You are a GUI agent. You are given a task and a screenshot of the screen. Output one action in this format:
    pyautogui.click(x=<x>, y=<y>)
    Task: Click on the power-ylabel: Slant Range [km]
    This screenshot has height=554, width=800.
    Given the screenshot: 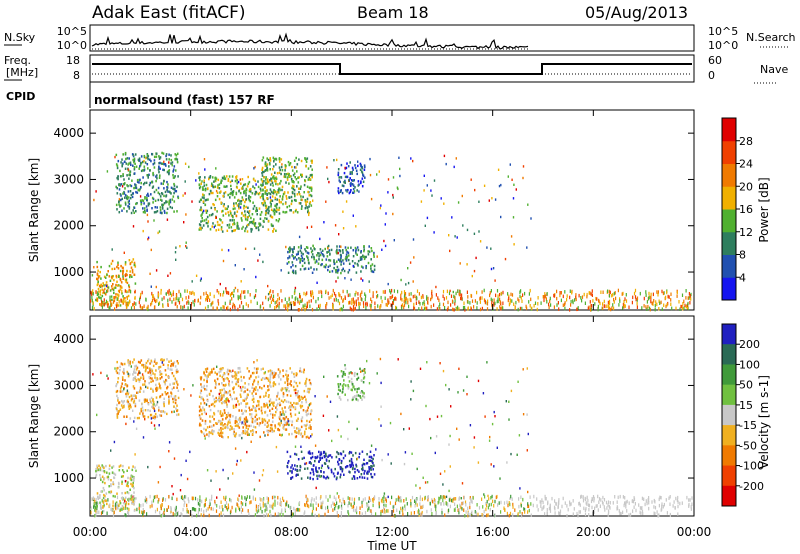 What is the action you would take?
    pyautogui.click(x=34, y=210)
    